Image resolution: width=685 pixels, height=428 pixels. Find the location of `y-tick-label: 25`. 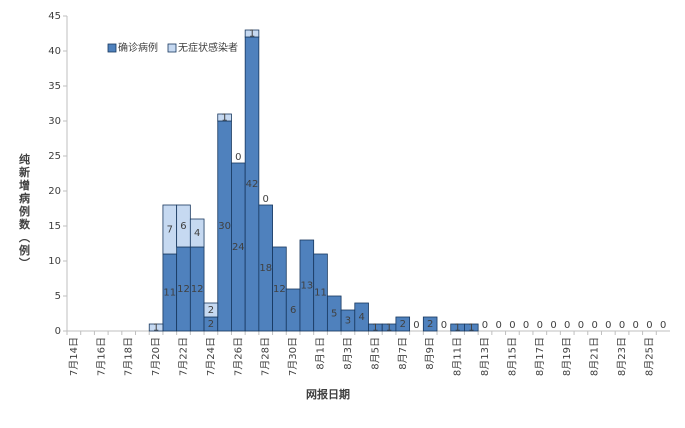

y-tick-label: 25 is located at coordinates (54, 156).